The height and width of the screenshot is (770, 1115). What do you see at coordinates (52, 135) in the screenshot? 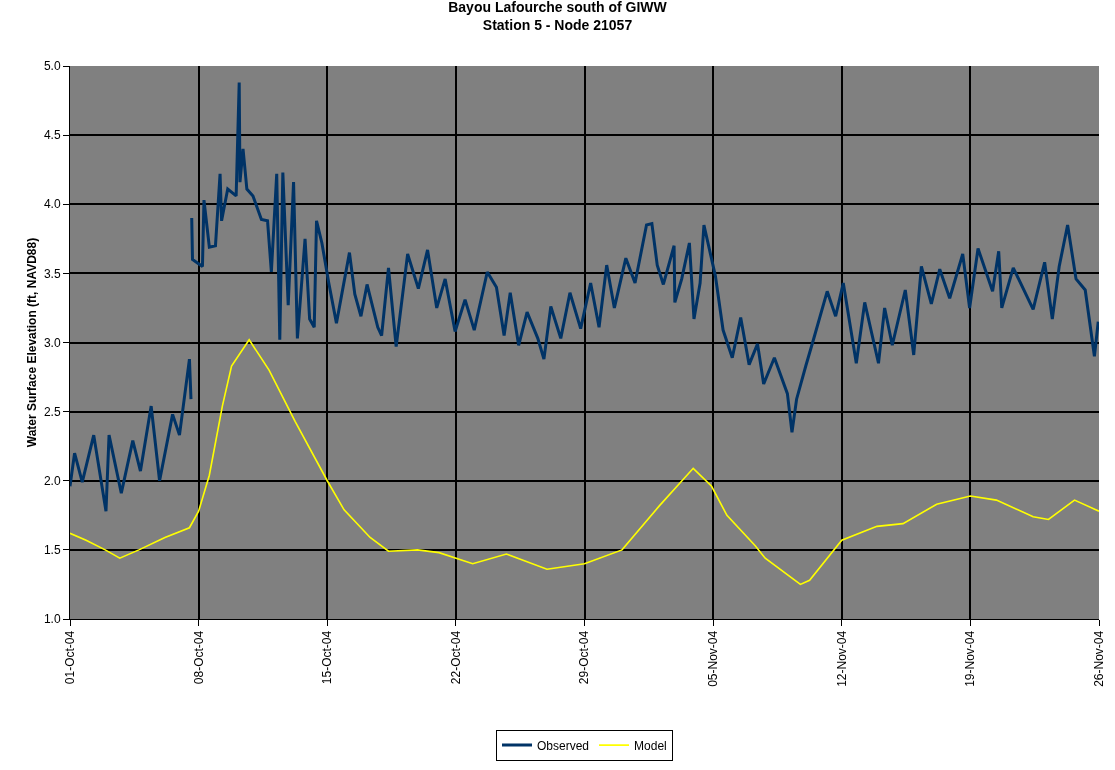
I see `y-tick-label: 4.5` at bounding box center [52, 135].